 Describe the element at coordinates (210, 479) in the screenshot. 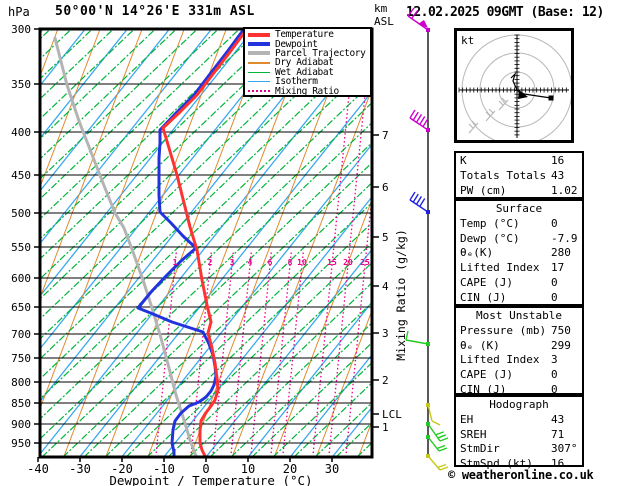

I see `x-axis-title: Dewpoint / Temperature (°C)` at that location.